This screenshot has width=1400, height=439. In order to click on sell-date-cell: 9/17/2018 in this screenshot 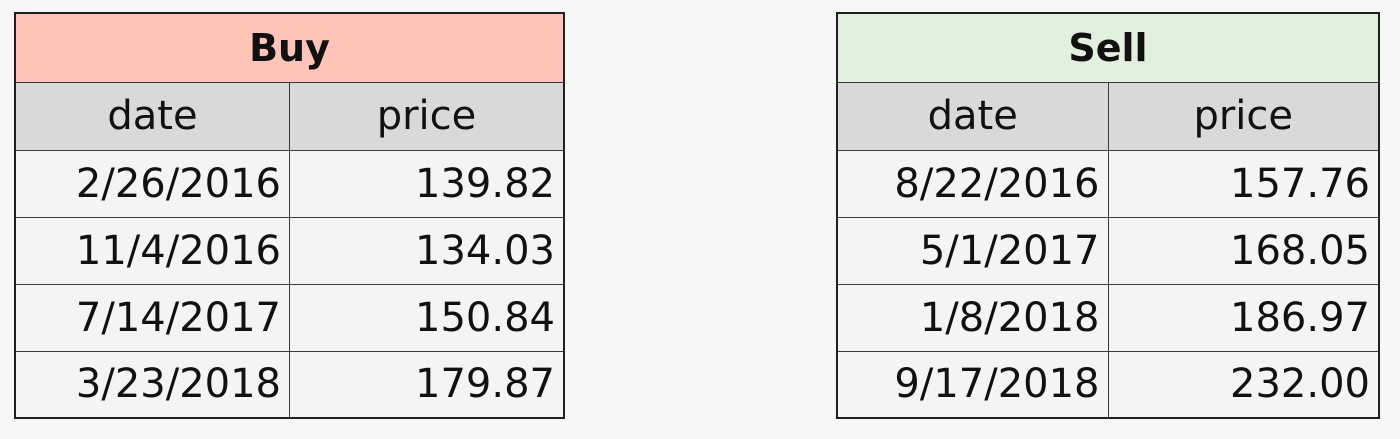, I will do `click(972, 384)`.